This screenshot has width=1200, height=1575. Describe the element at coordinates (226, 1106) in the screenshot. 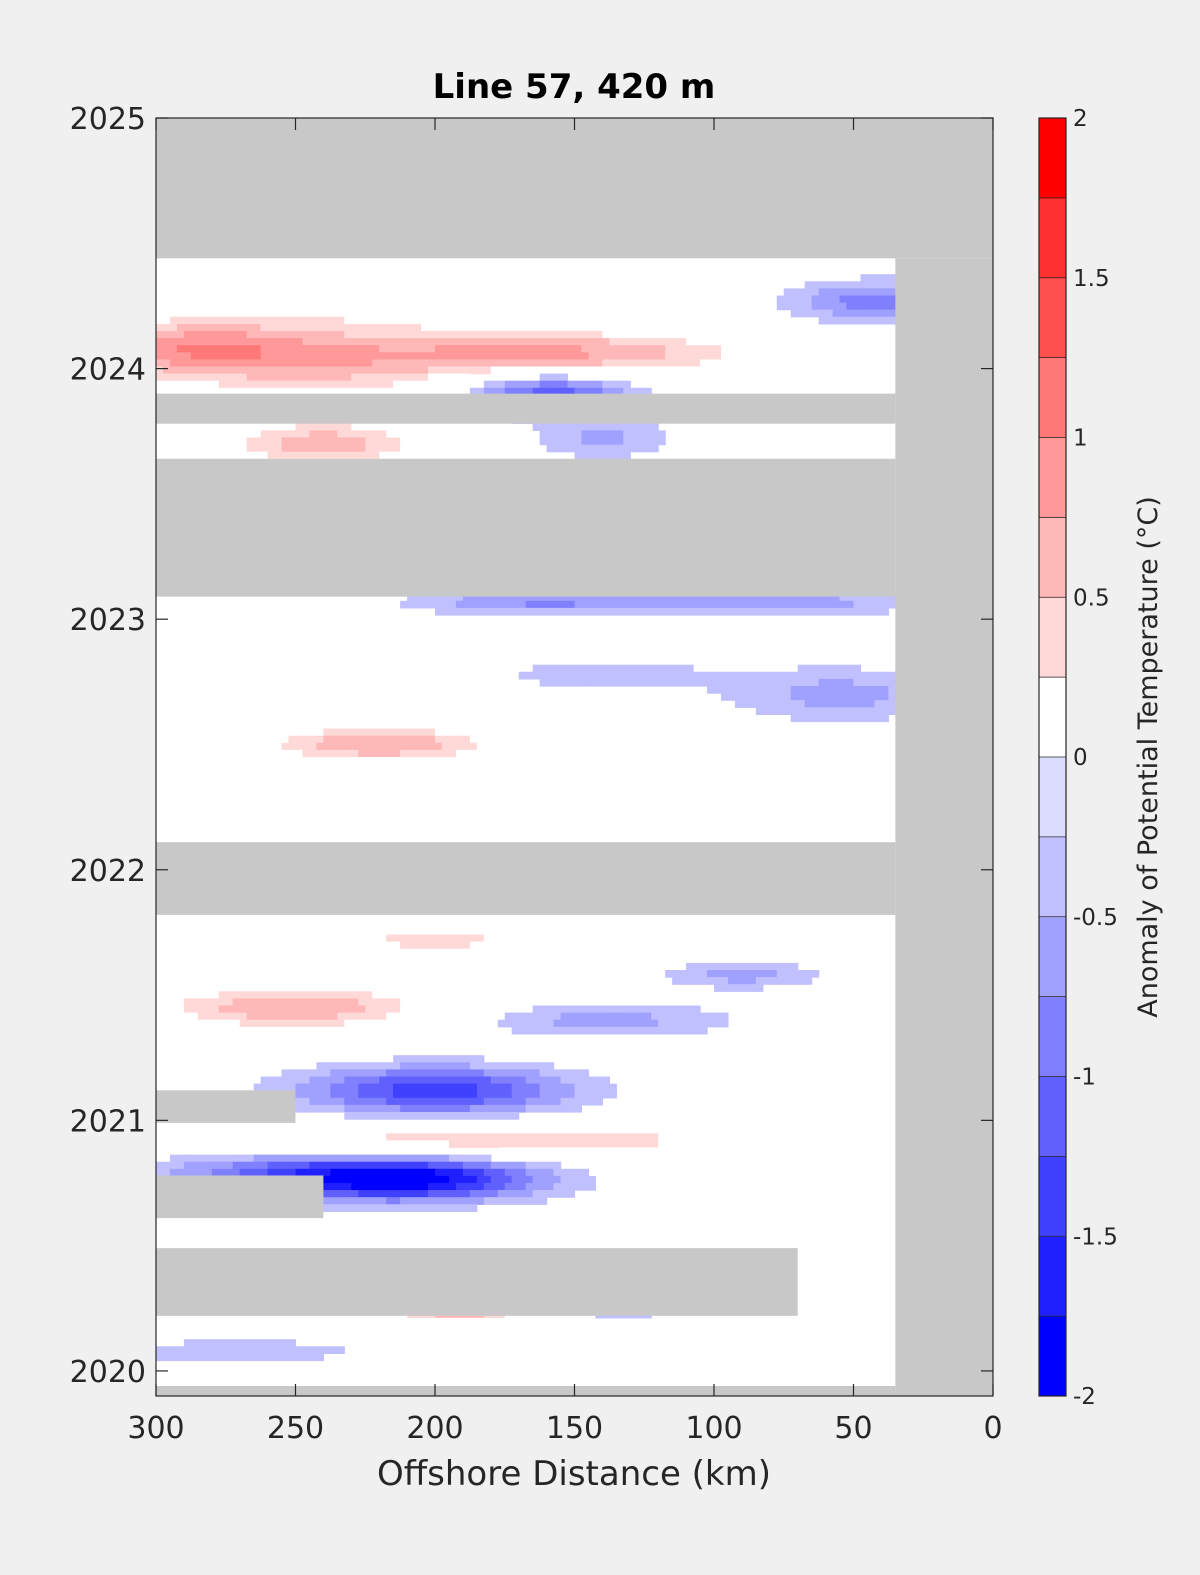

I see `missing-data-band` at that location.